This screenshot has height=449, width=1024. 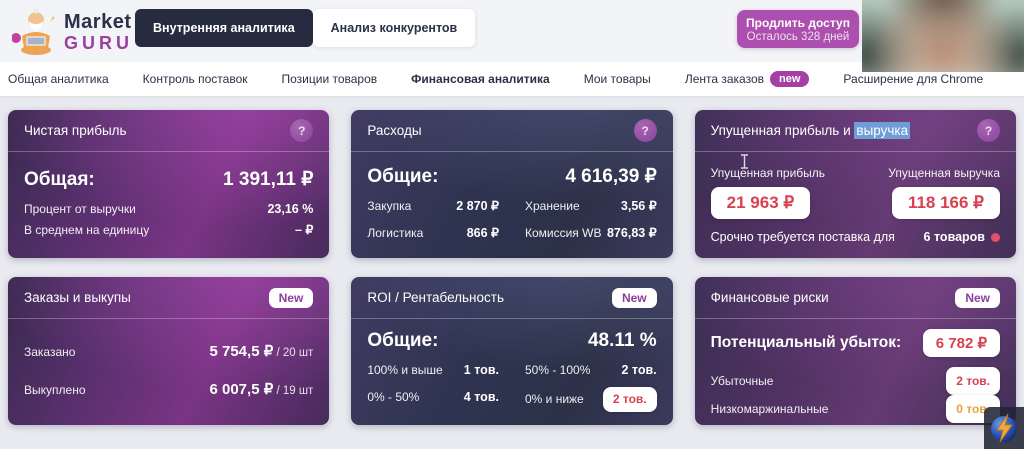 What do you see at coordinates (329, 79) in the screenshot?
I see `nav-item-product-positions: Позиции товаров` at bounding box center [329, 79].